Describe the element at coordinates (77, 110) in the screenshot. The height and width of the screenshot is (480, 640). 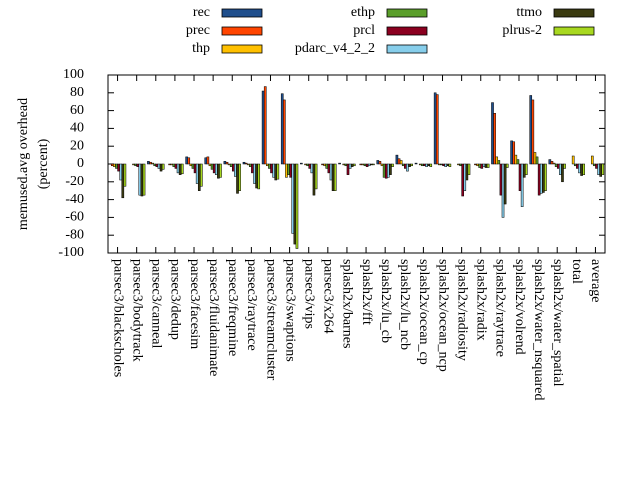
I see `y-tick-label: 60` at that location.